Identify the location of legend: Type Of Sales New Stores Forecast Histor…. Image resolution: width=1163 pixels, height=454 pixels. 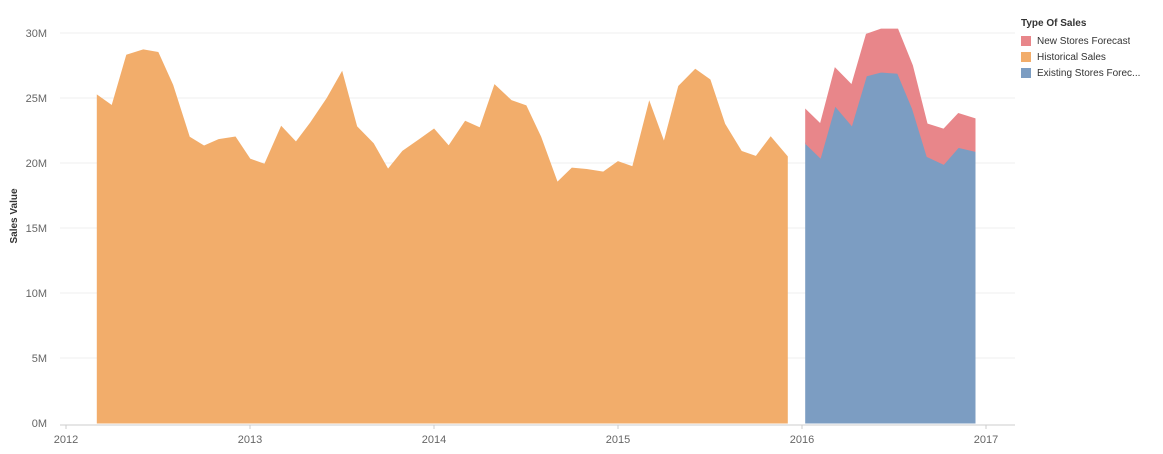
(1091, 49).